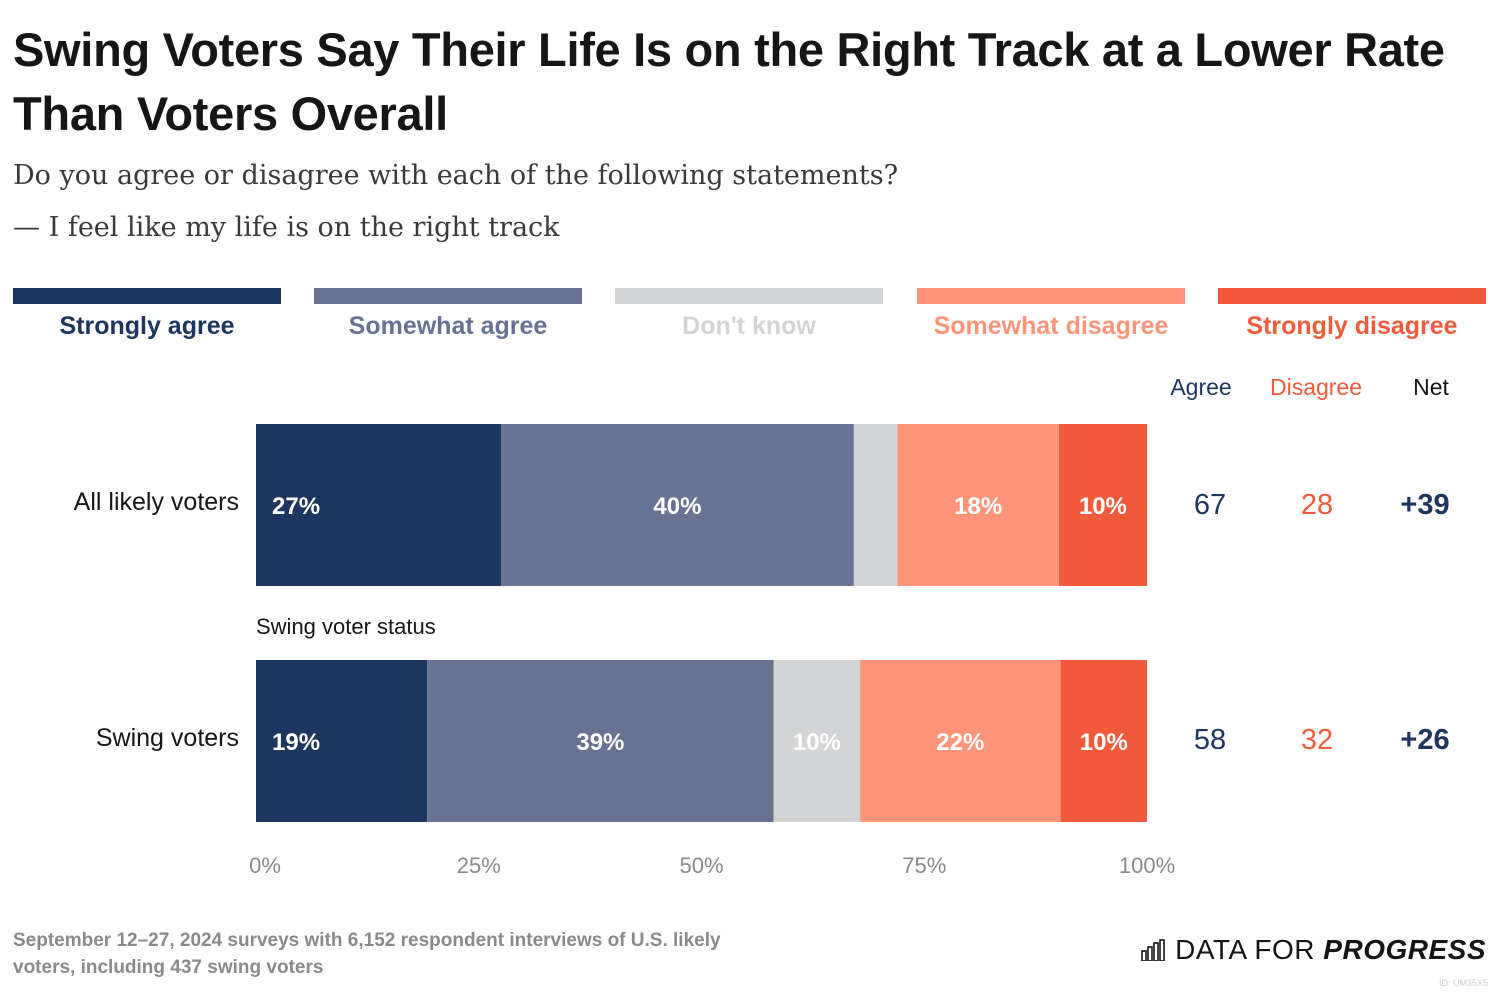  Describe the element at coordinates (346, 626) in the screenshot. I see `group-label: Swing voter status` at that location.